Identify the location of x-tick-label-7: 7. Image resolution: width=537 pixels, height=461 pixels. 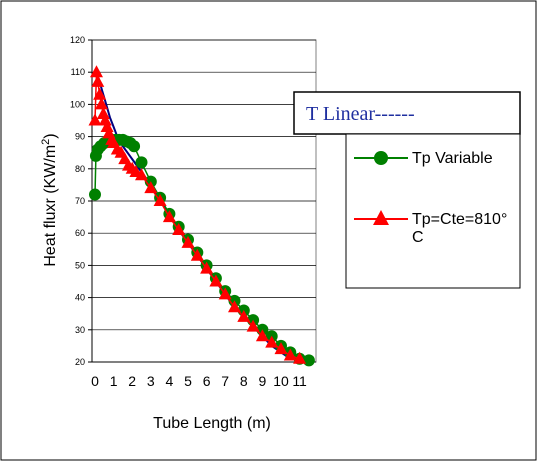
(225, 381).